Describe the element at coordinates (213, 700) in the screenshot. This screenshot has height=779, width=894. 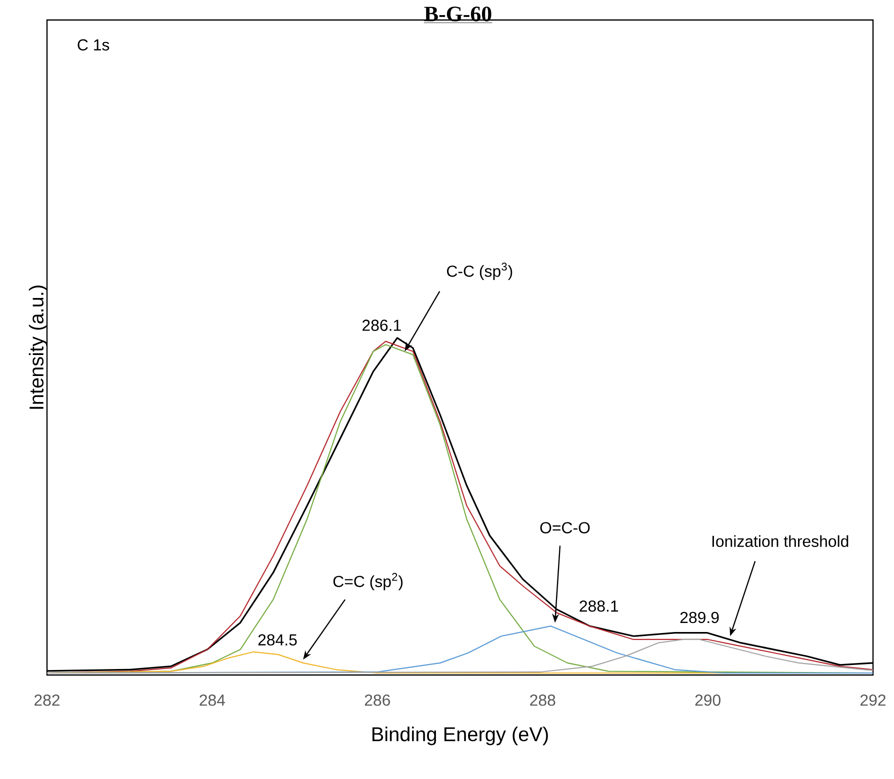
I see `x-tick-label: 284` at that location.